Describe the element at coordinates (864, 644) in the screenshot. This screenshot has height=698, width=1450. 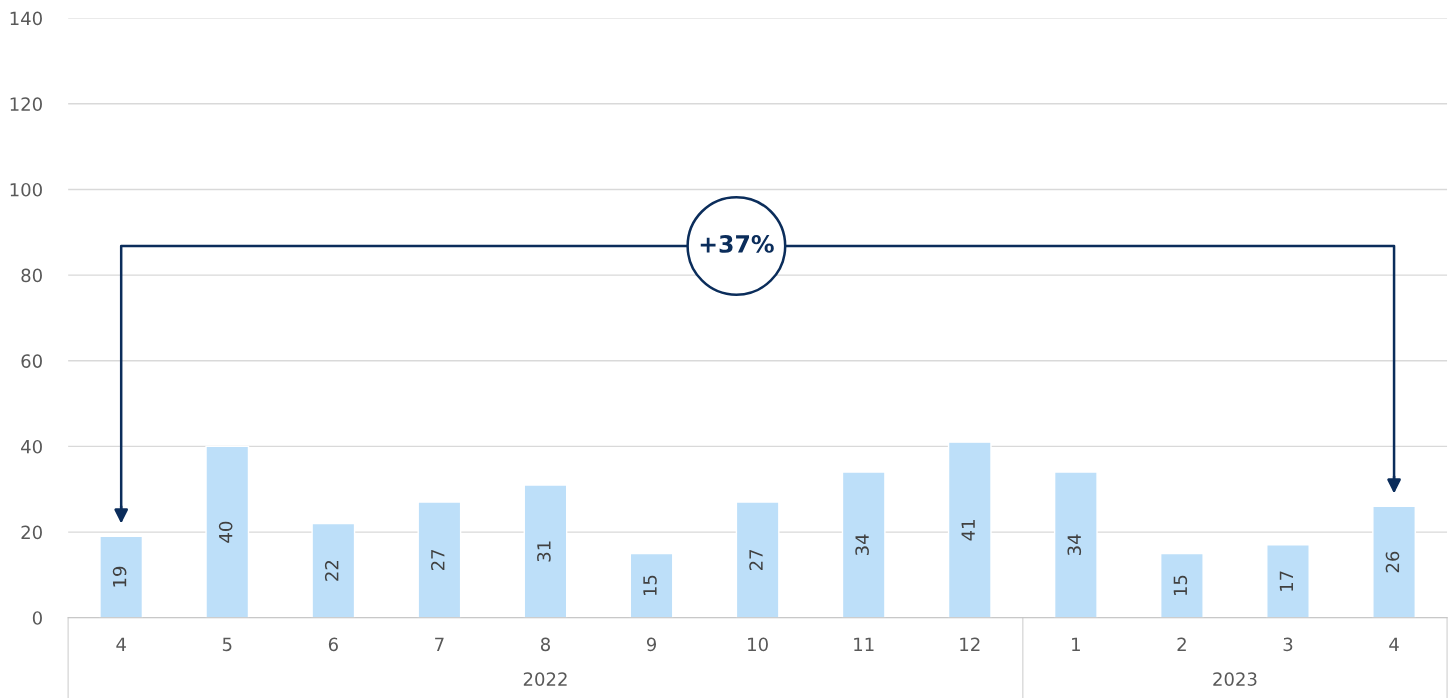
I see `x-tick-label: 11` at that location.